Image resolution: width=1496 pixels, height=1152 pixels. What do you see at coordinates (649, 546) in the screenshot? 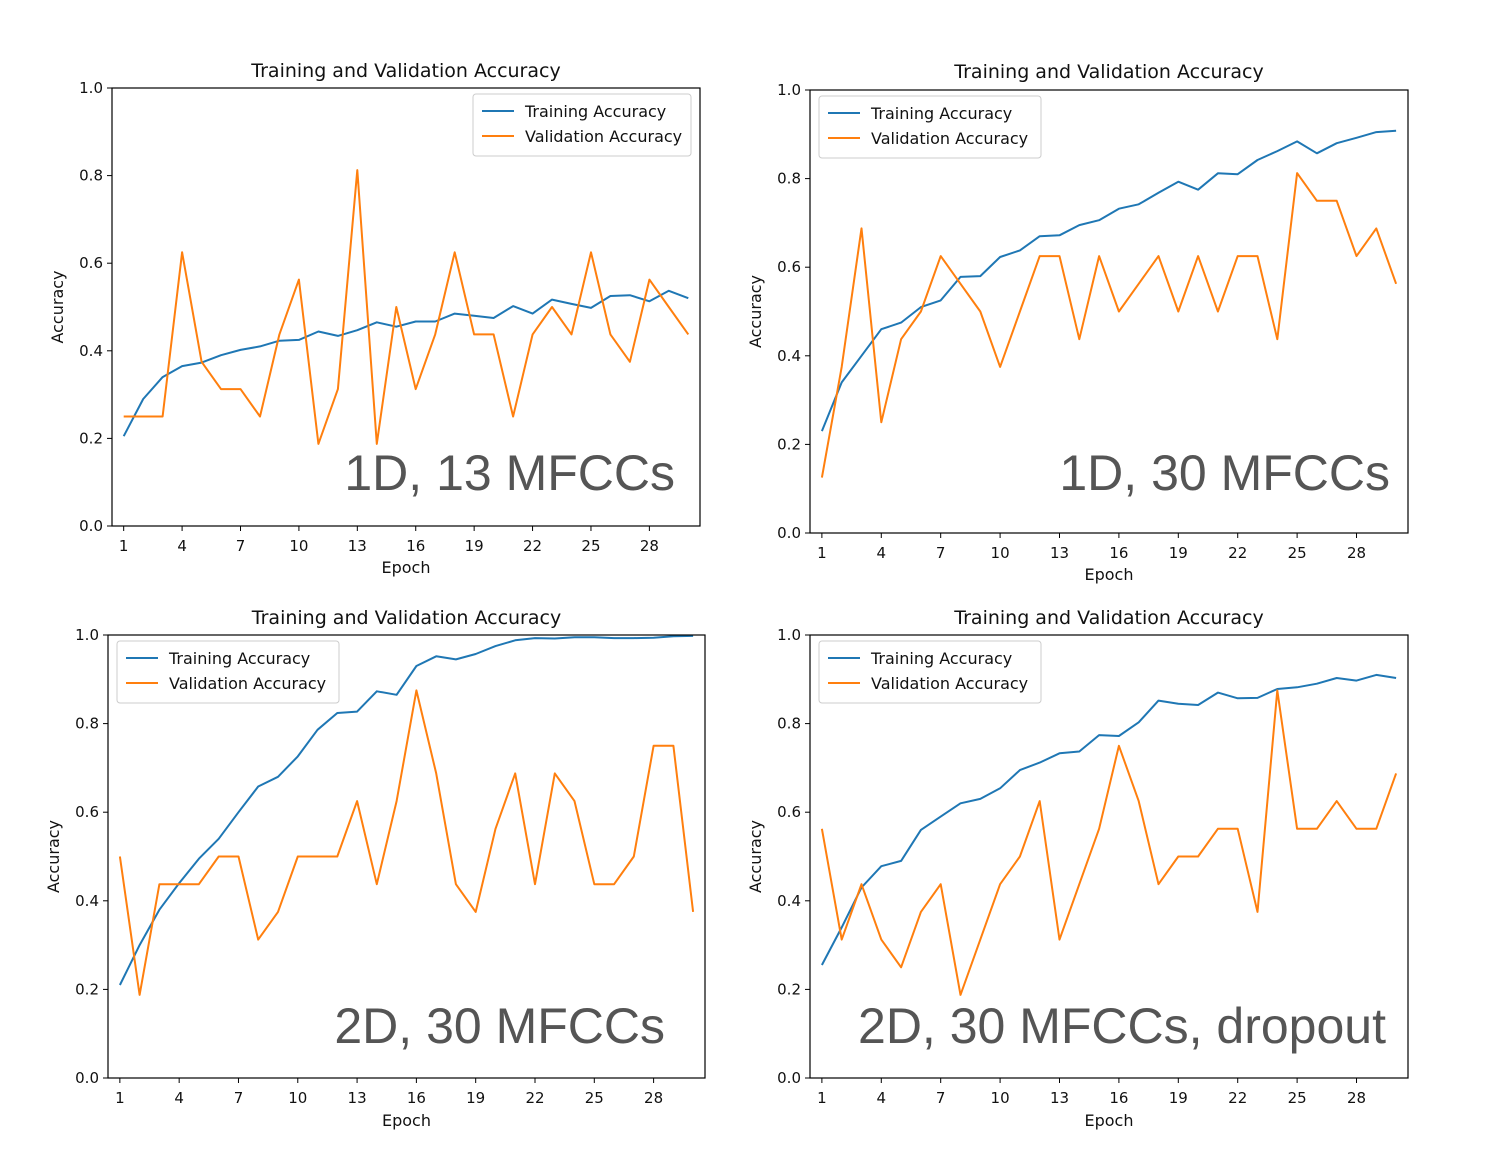
I see `x-tick-label: 28` at bounding box center [649, 546].